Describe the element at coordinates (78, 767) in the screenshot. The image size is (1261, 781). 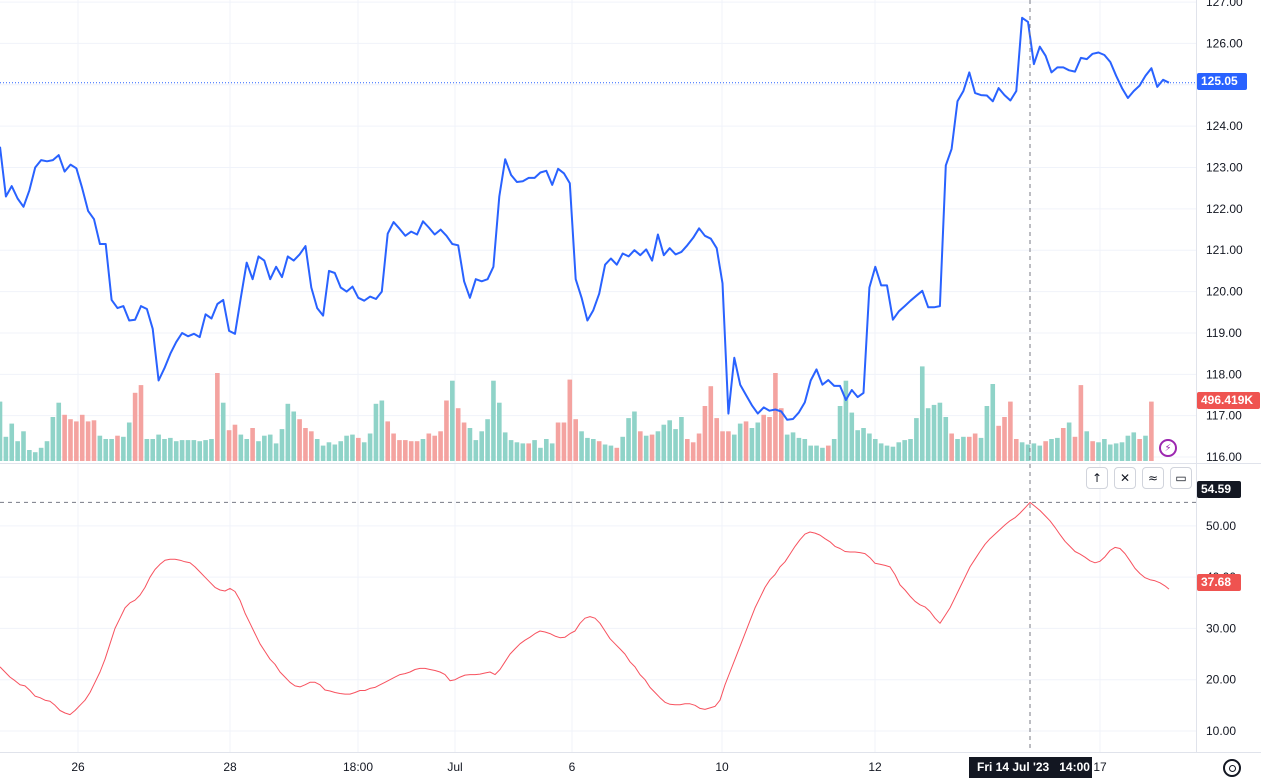
I see `time-tick-label: 26` at that location.